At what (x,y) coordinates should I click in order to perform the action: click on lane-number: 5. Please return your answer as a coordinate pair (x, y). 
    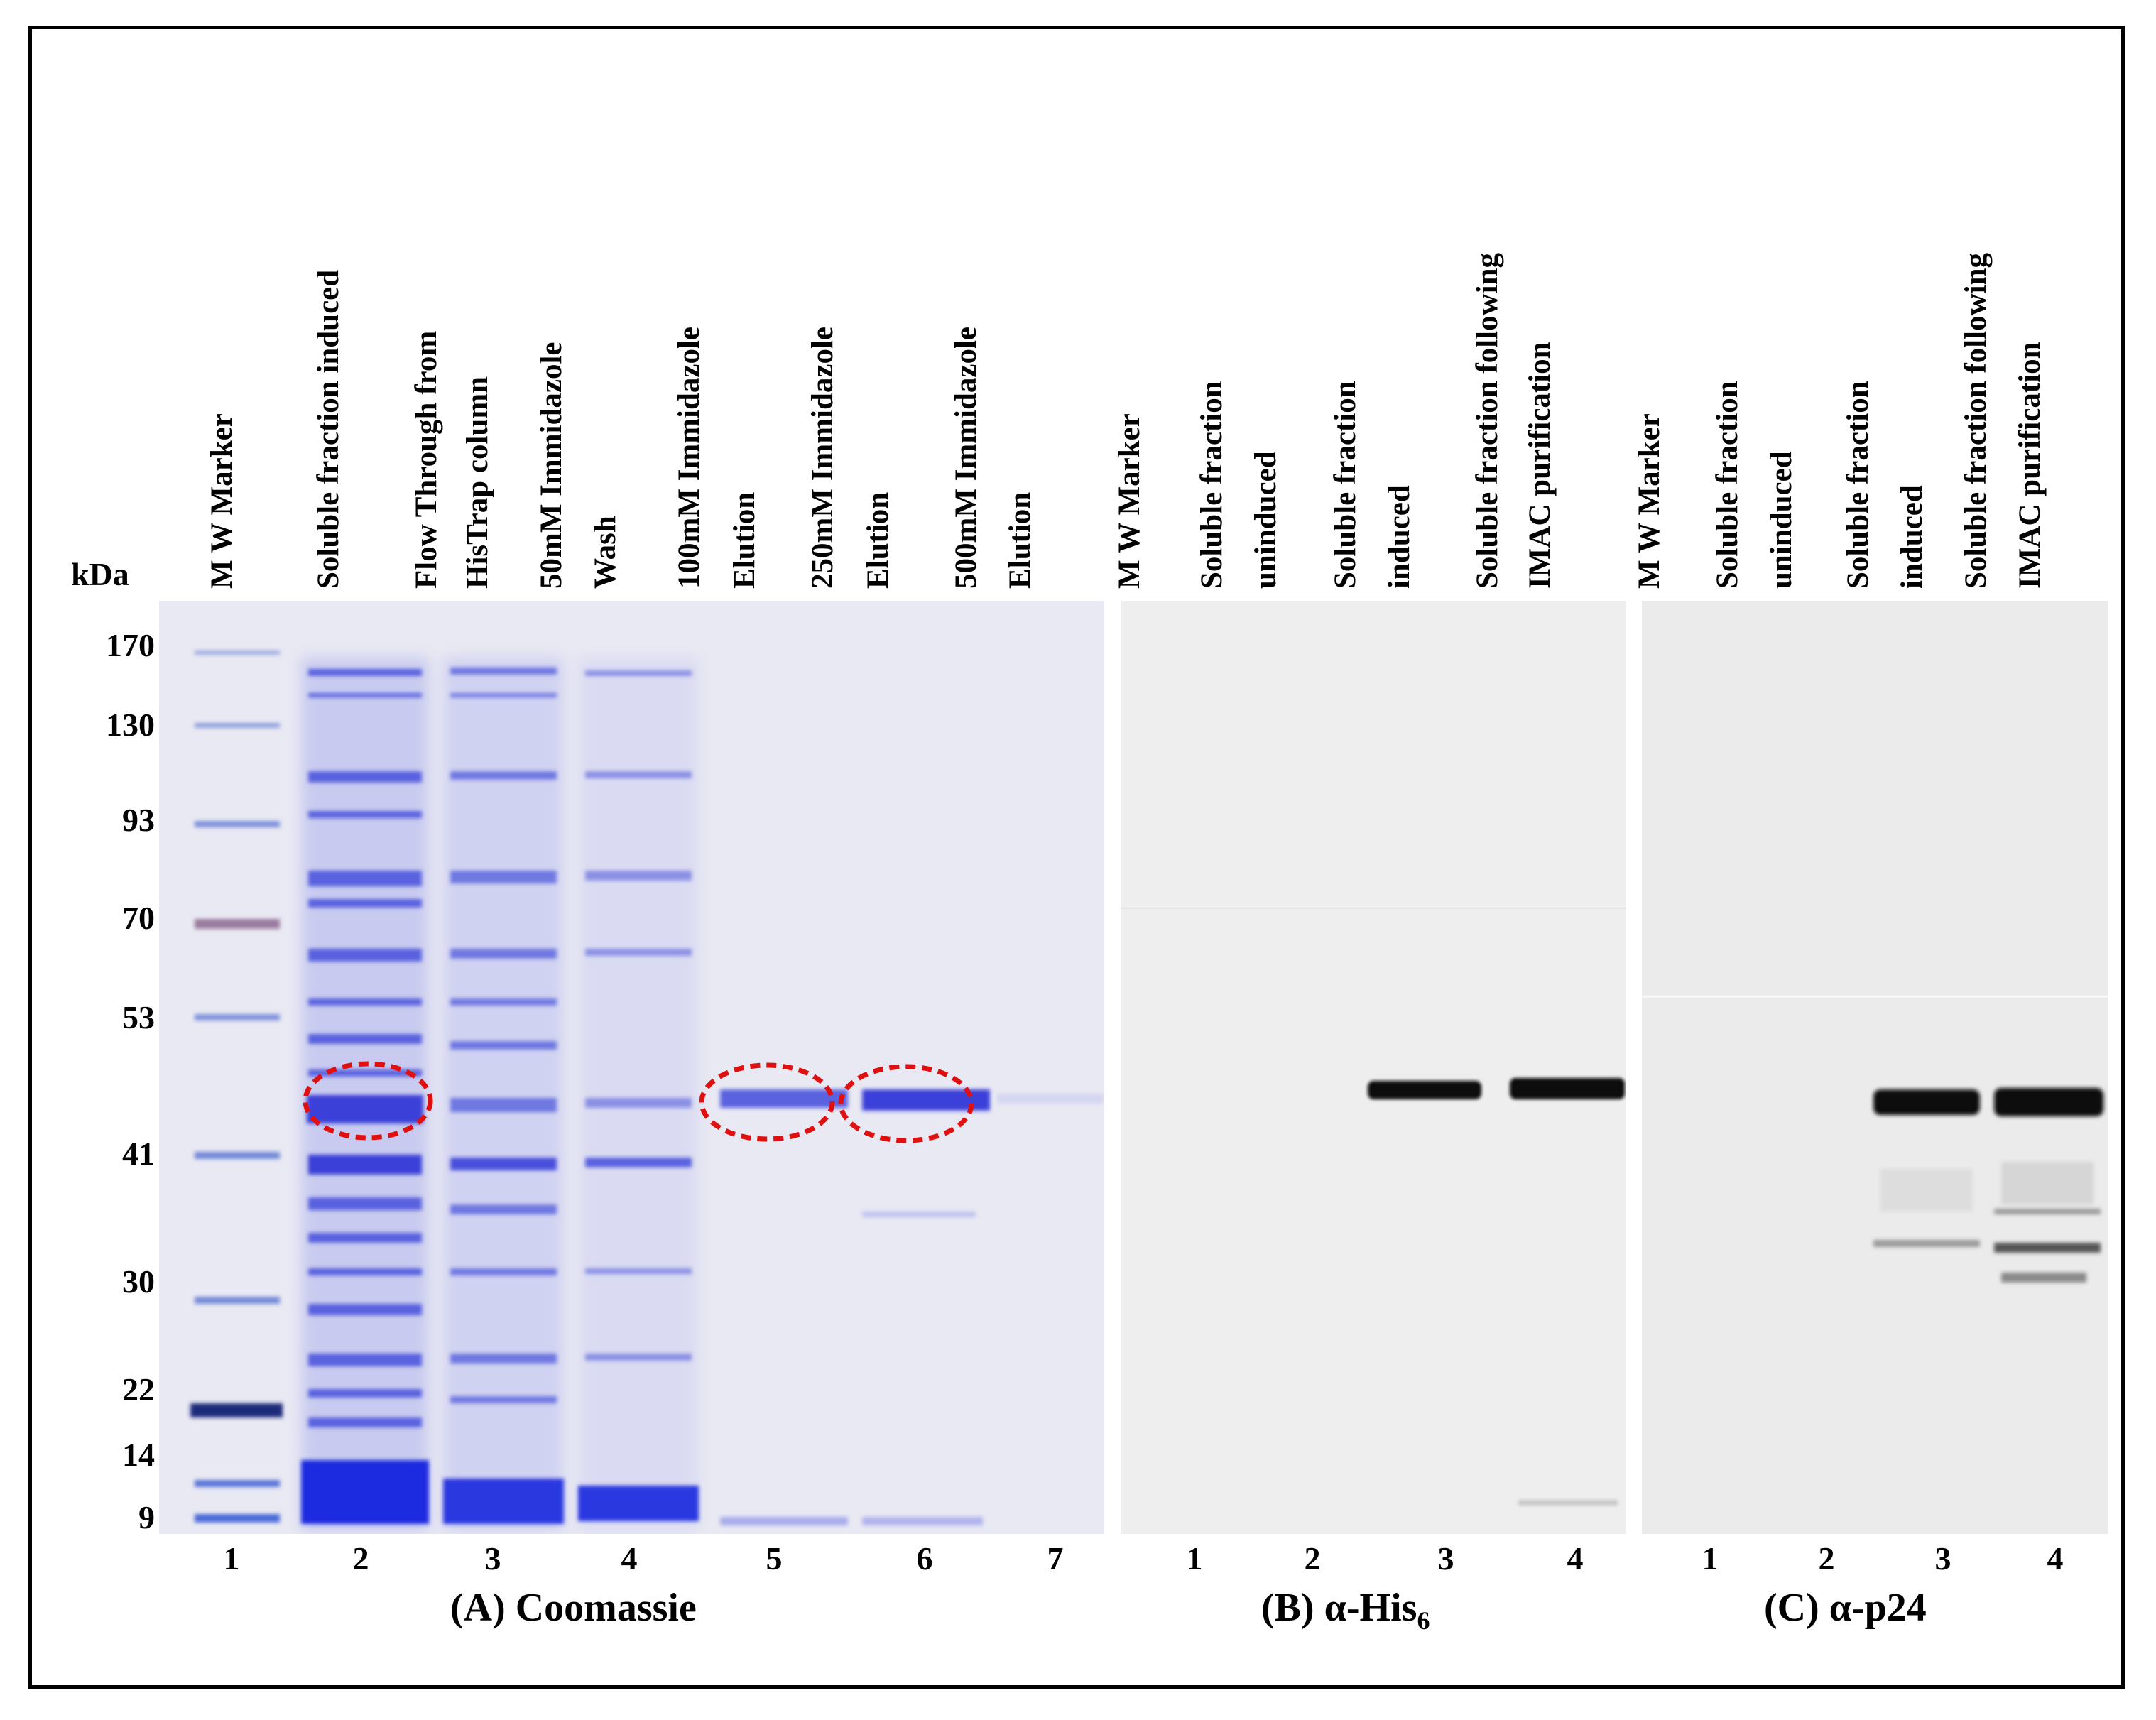
    Looking at the image, I should click on (774, 1558).